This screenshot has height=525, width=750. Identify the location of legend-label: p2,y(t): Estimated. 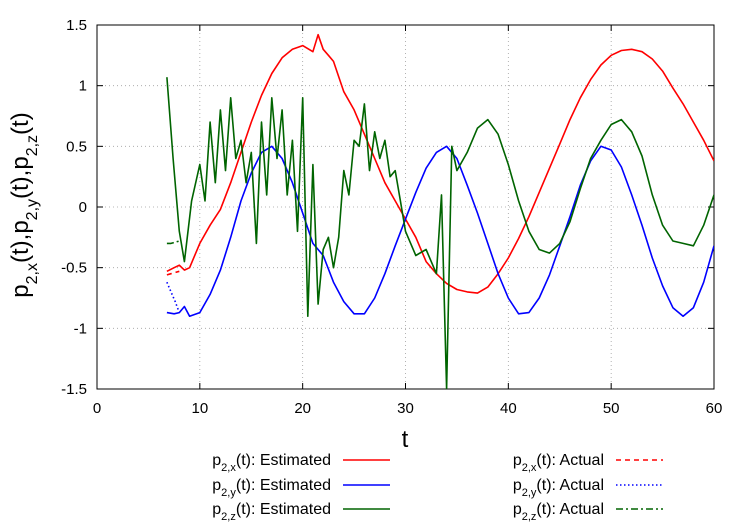
(271, 488).